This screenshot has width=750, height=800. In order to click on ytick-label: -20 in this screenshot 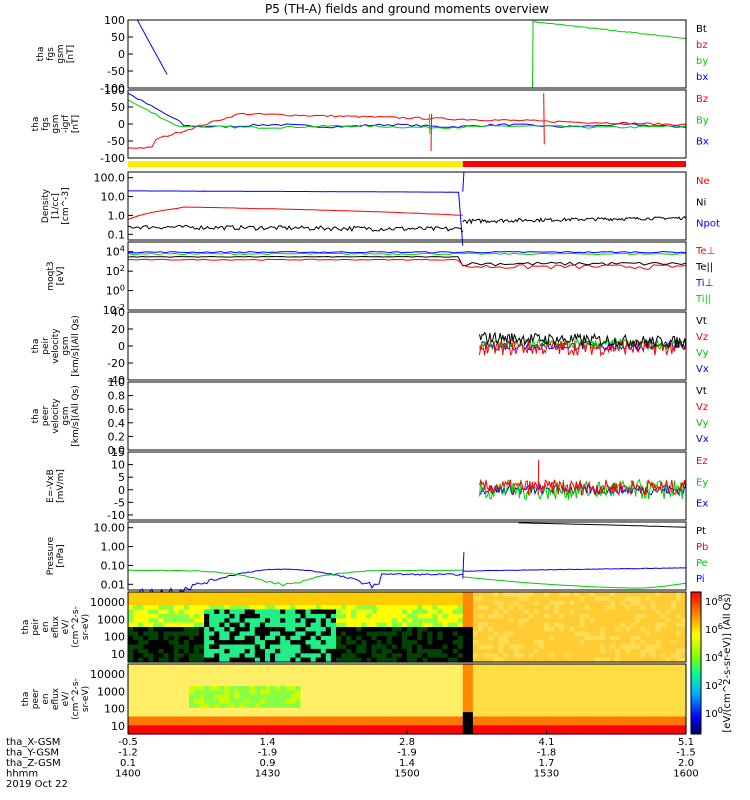, I will do `click(116, 363)`.